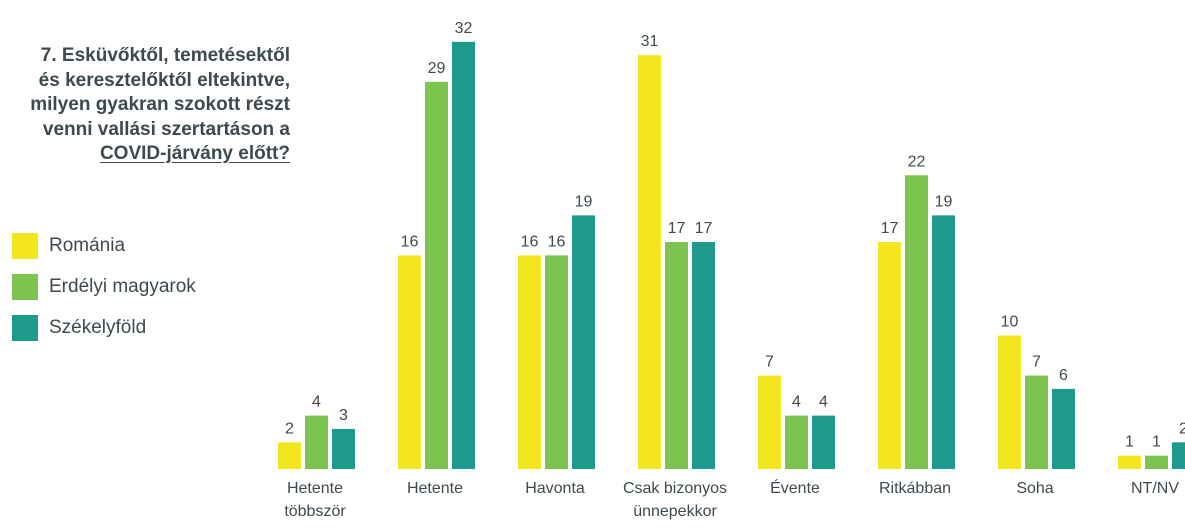  Describe the element at coordinates (917, 161) in the screenshot. I see `data-label: 22` at that location.